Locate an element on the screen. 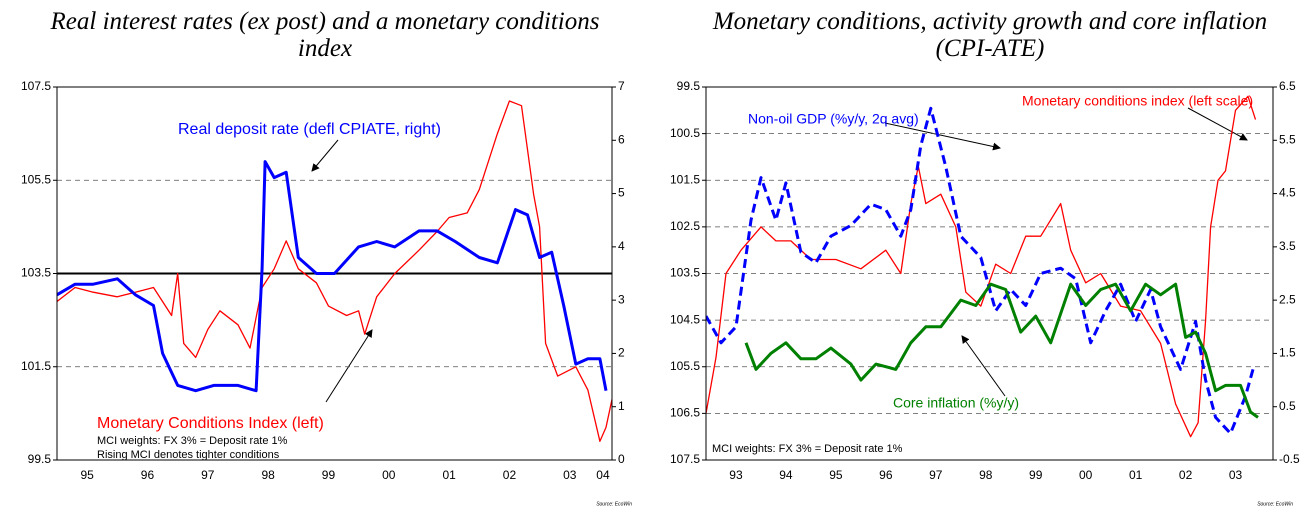 The height and width of the screenshot is (510, 1309). series-line is located at coordinates (1001, 350).